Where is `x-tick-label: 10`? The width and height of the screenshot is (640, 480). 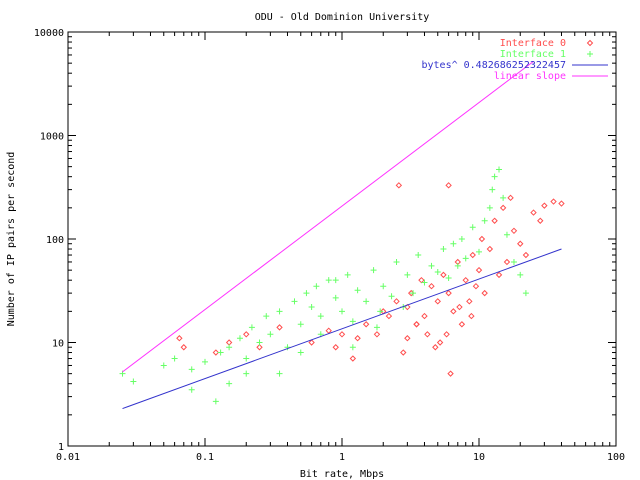
x-tick-label: 10 is located at coordinates (479, 457).